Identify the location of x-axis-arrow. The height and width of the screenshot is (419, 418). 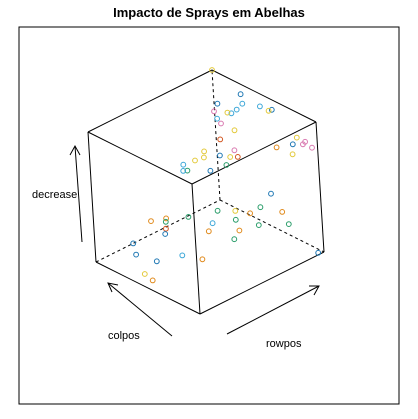
(140, 309).